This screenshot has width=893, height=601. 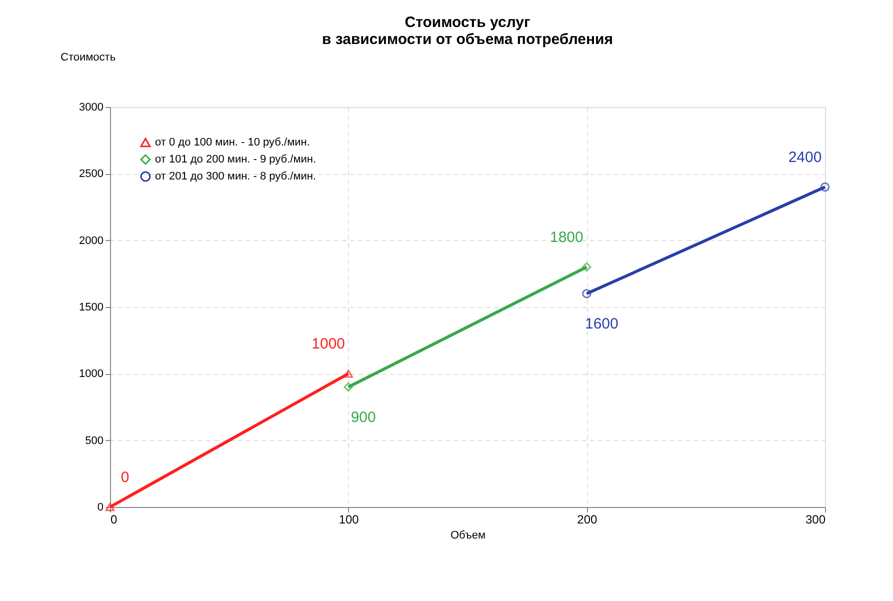 I want to click on data-label: 1000, so click(x=329, y=344).